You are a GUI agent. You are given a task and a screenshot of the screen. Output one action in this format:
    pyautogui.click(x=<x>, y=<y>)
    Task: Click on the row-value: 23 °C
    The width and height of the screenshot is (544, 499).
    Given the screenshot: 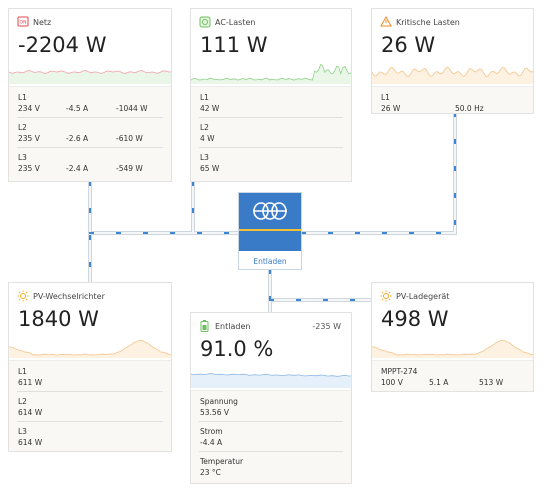 What is the action you would take?
    pyautogui.click(x=210, y=472)
    